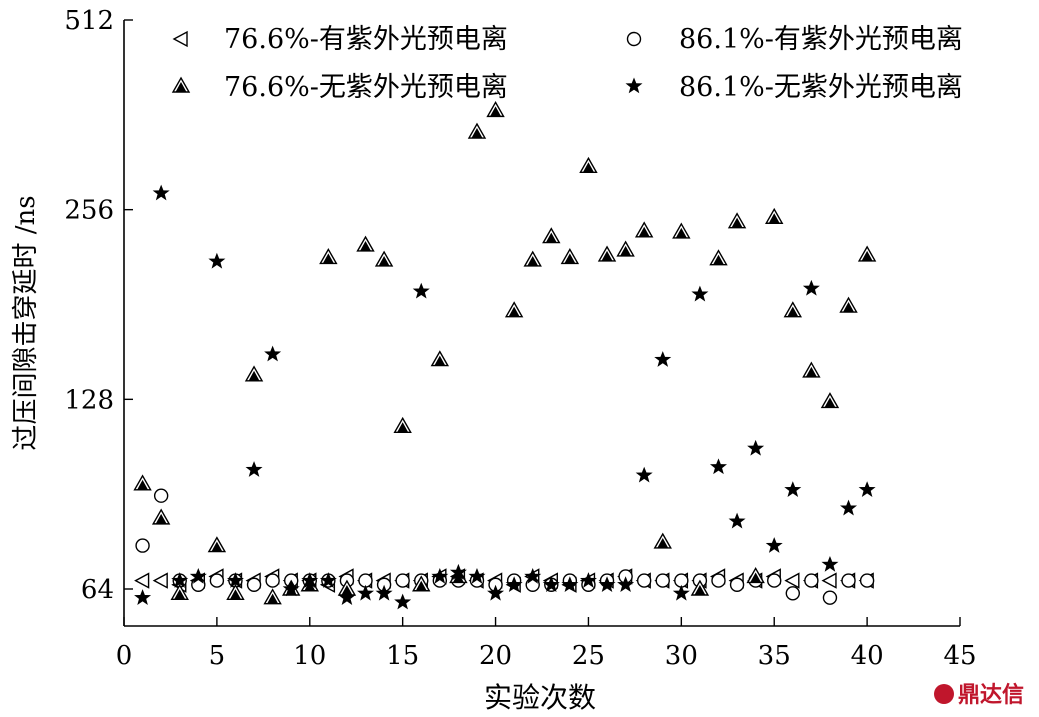  I want to click on legend-item-3: 76.6%-无紫外光预电离, so click(340, 87).